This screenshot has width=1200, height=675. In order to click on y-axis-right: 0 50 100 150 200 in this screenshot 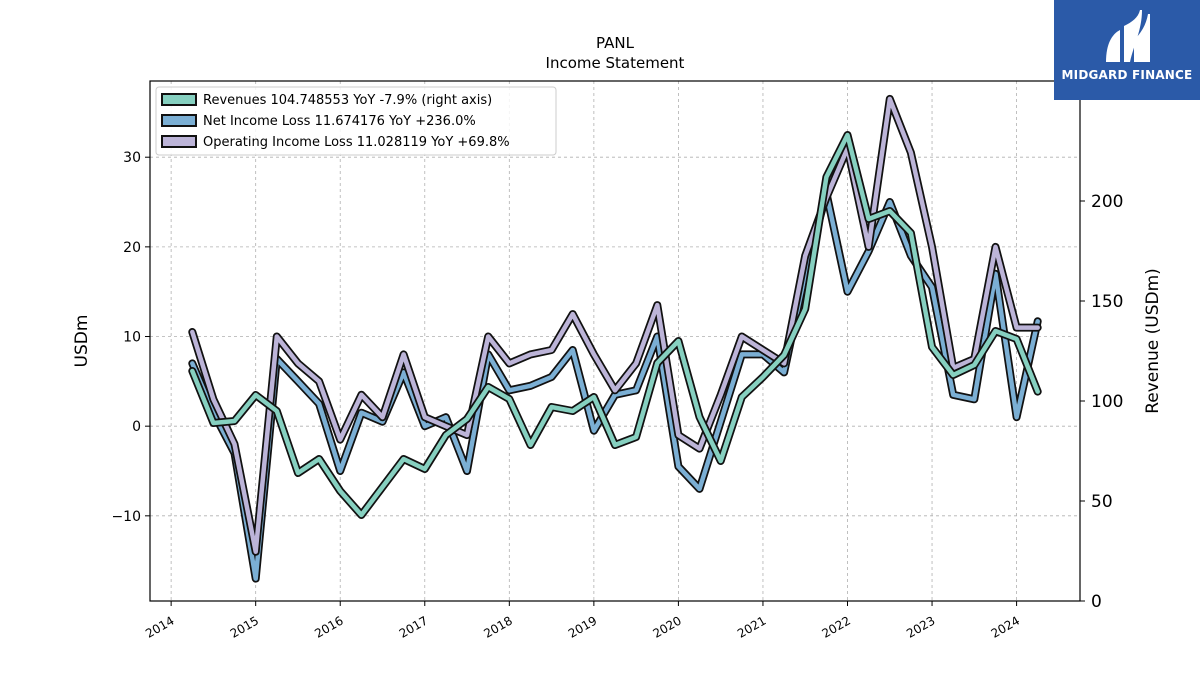, I will do `click(1101, 402)`.